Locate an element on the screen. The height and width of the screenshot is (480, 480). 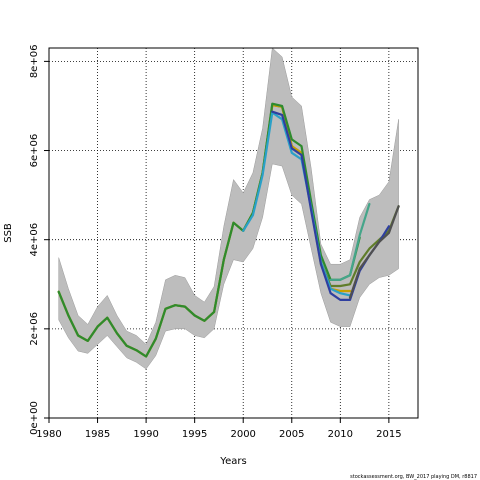
y-axis: 0e+00 2e+06 4e+06 6e+06 8e+06 is located at coordinates (39, 240).